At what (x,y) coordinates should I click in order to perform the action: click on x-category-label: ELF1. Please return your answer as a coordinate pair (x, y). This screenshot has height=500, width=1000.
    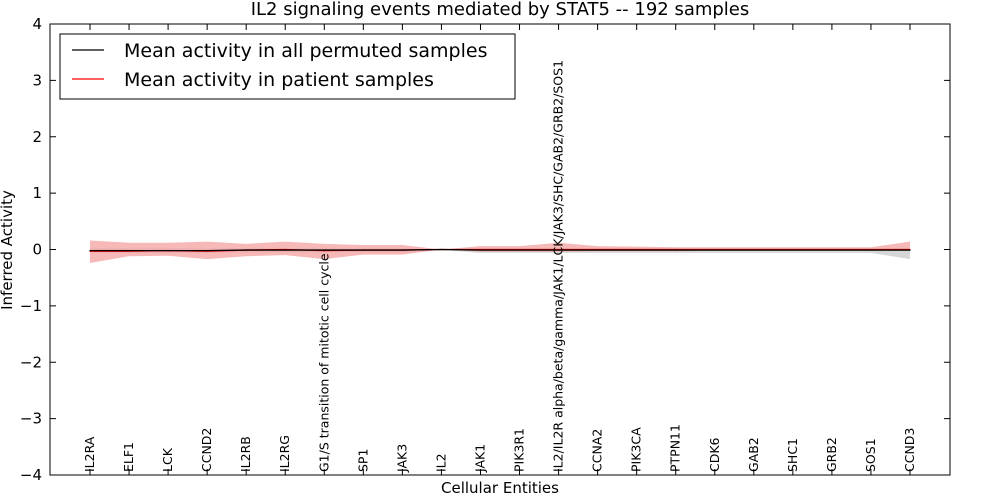
    Looking at the image, I should click on (128, 457).